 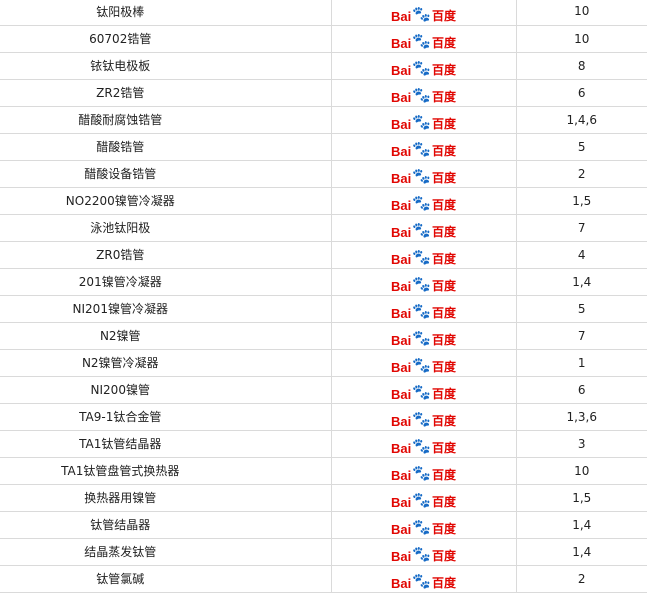 I want to click on value-cell: 2, so click(x=581, y=579).